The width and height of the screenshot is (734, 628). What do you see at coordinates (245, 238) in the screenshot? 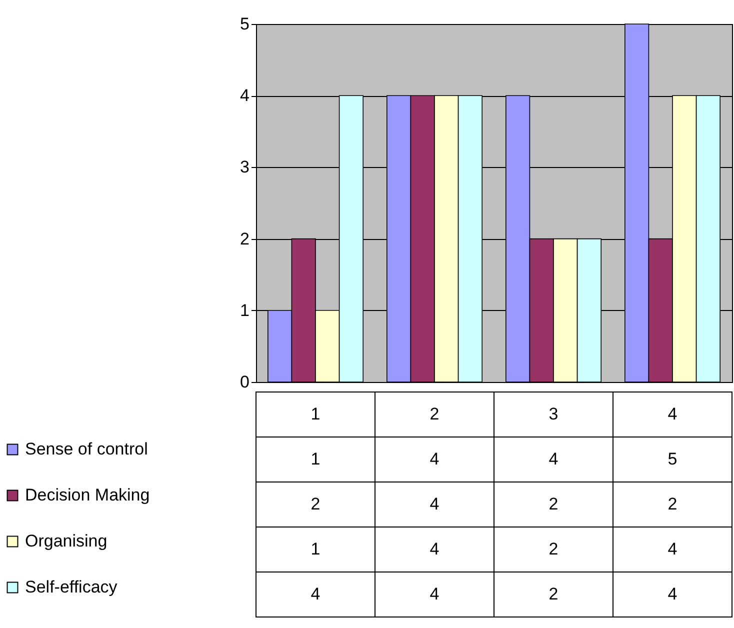
I see `y-tick-label: 2` at bounding box center [245, 238].